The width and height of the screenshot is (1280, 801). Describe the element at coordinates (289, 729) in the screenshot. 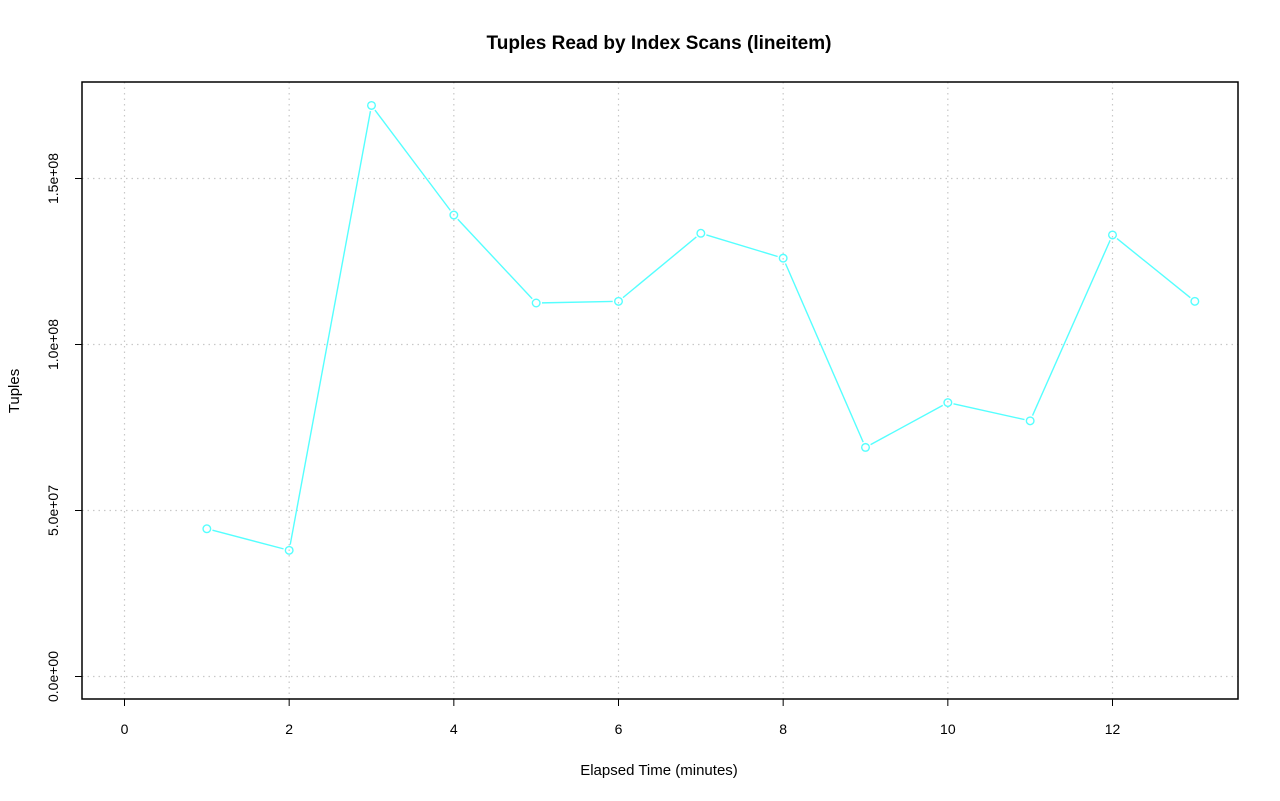

I see `x-tick-label-1: 2` at that location.